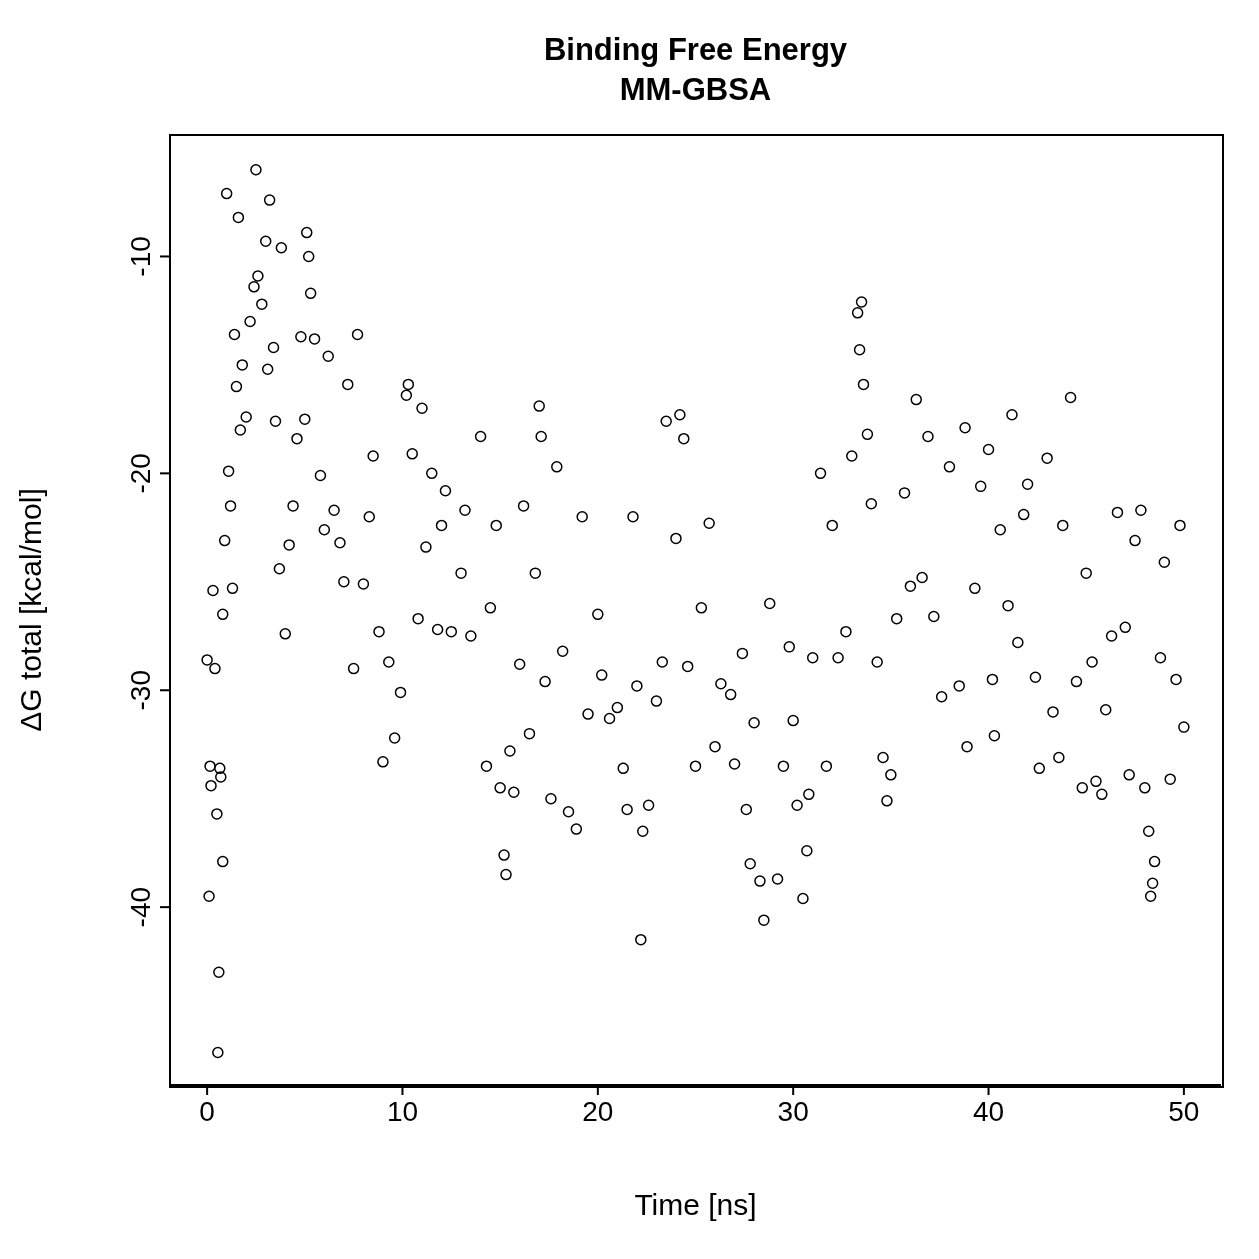  What do you see at coordinates (598, 1111) in the screenshot?
I see `x-tick-label: 20` at bounding box center [598, 1111].